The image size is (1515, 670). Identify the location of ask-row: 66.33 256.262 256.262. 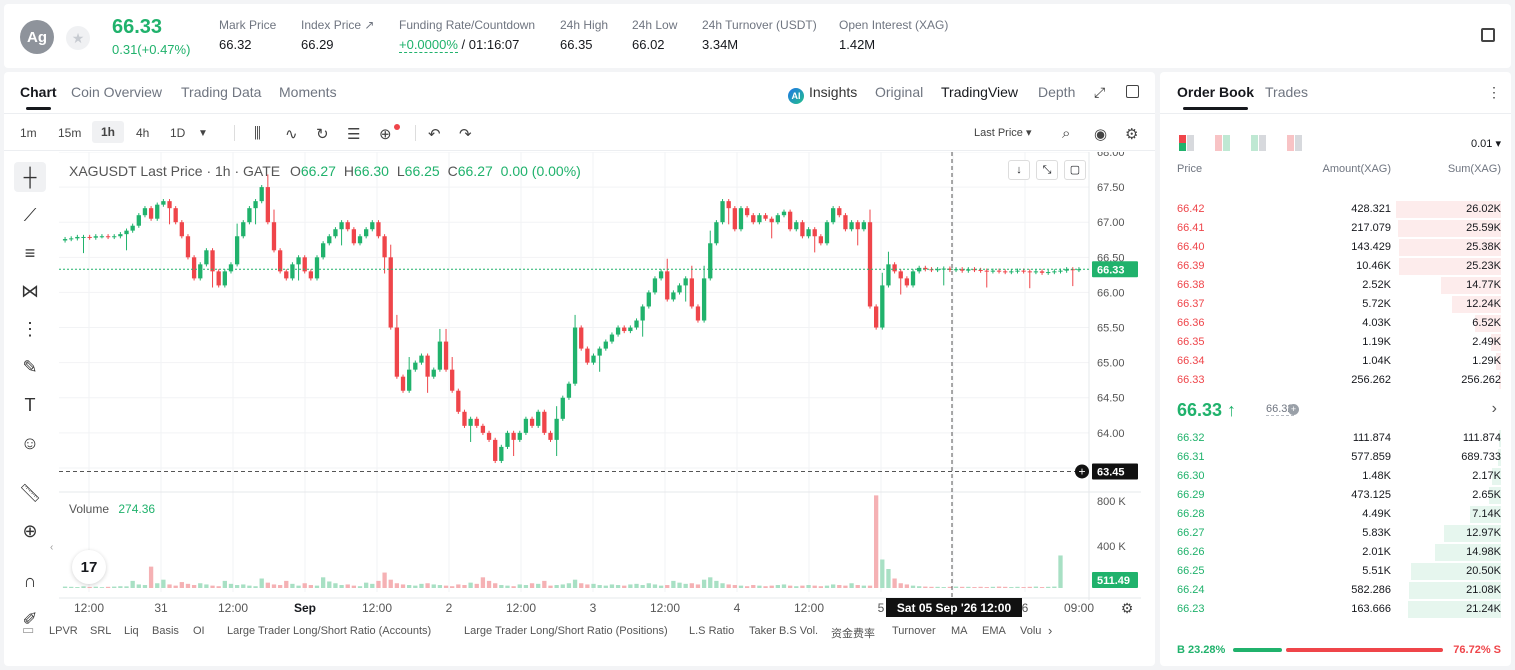
(1335, 380).